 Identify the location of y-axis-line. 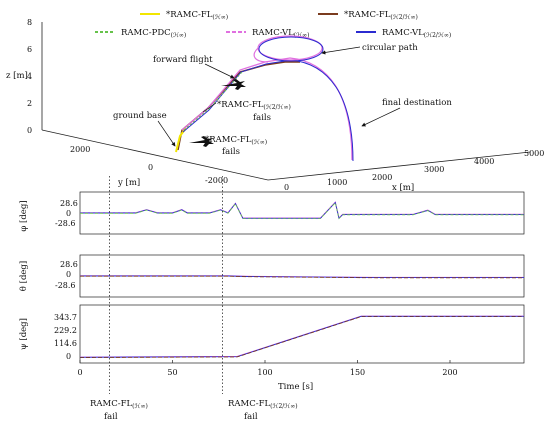
(155, 155).